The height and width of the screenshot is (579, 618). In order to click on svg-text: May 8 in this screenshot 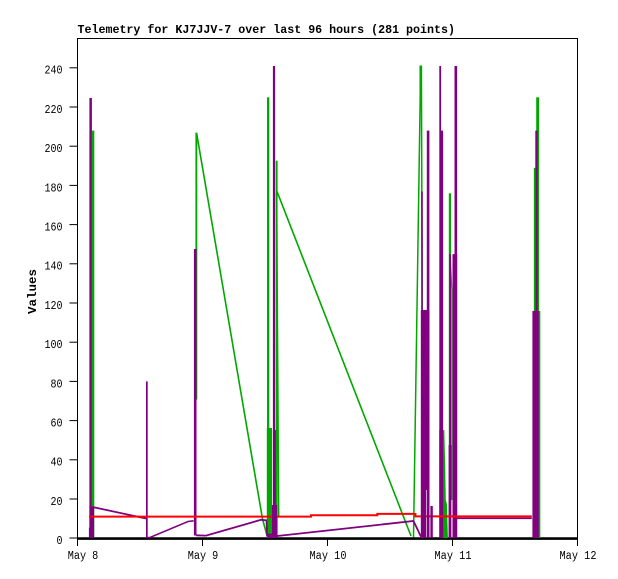, I will do `click(83, 556)`.